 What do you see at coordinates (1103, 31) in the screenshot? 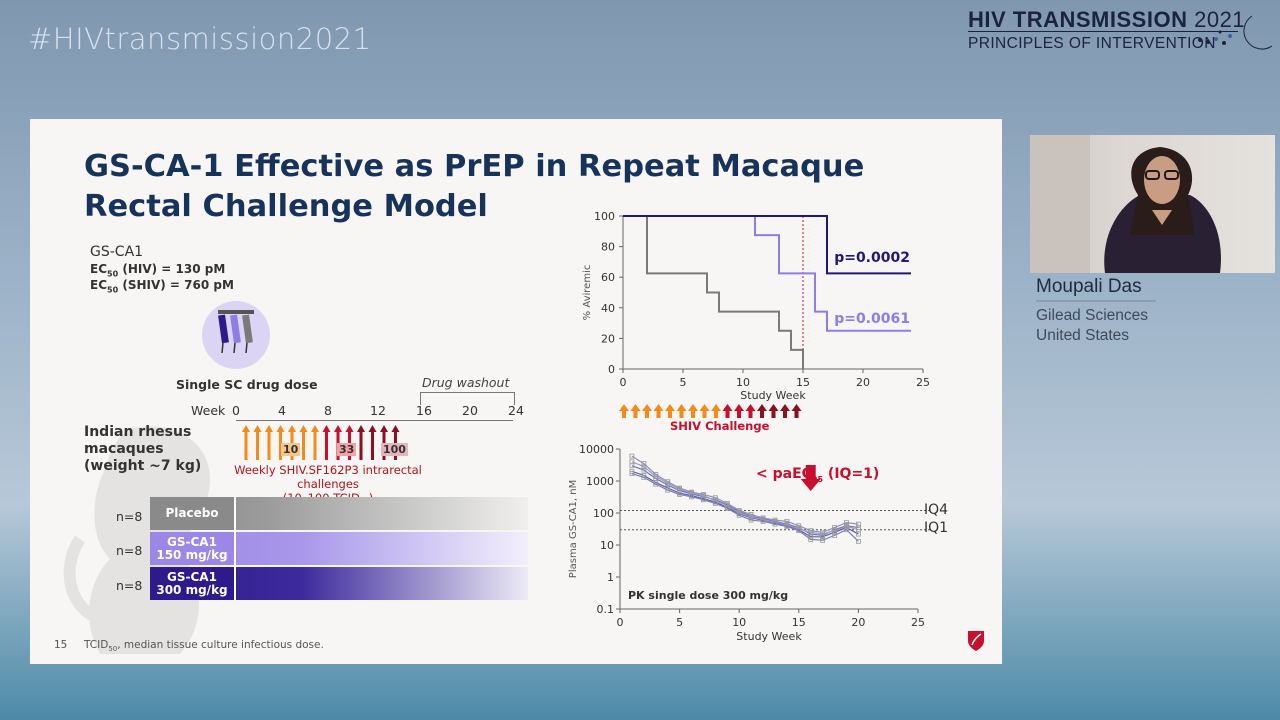
I see `brand-divider` at bounding box center [1103, 31].